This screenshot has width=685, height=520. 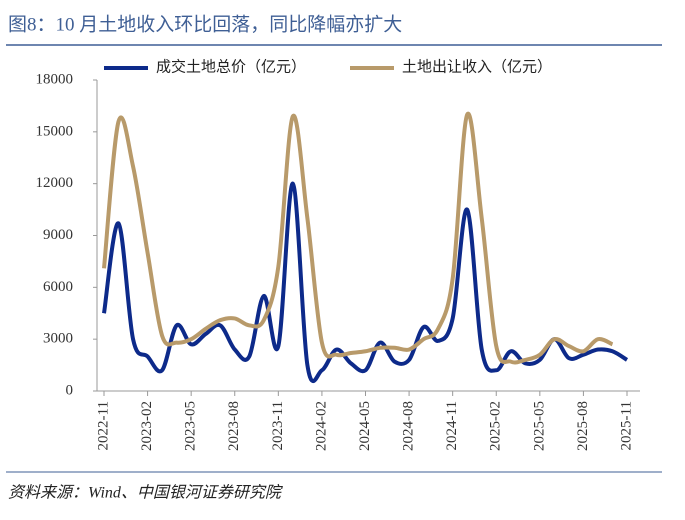 I want to click on x-tick-label: 2025-08, so click(x=583, y=426).